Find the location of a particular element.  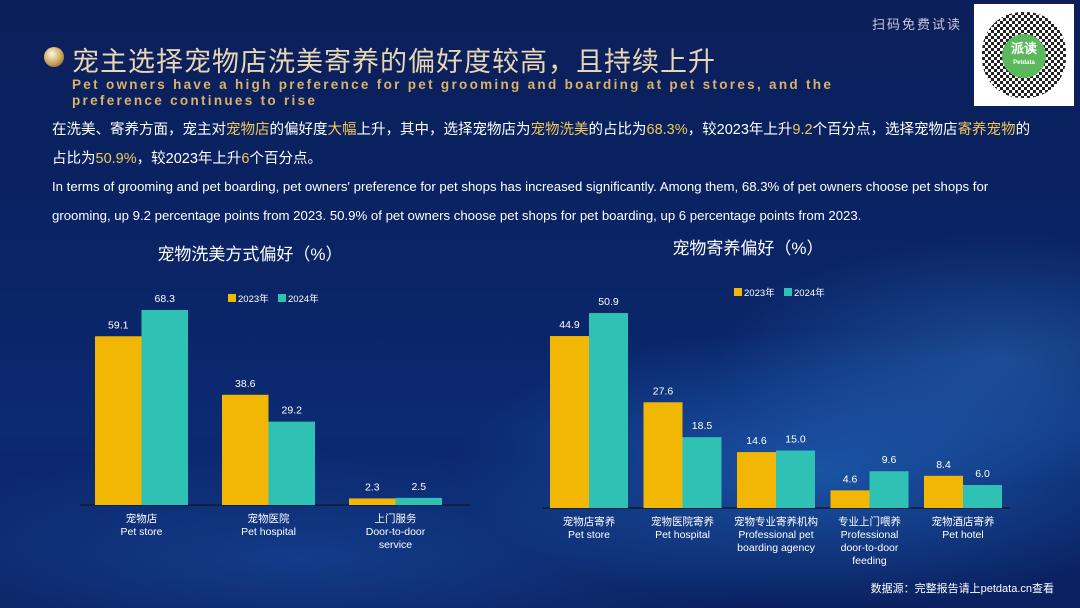

summary-text: 的偏好度 is located at coordinates (298, 130).